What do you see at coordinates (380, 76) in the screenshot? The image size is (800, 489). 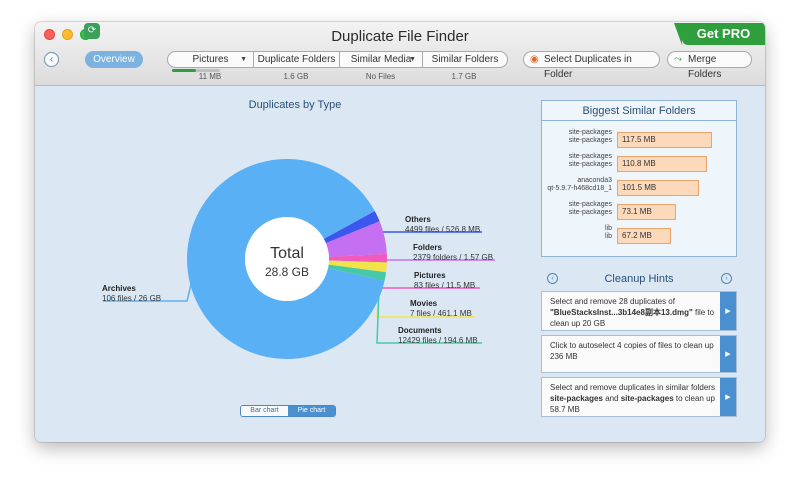 I see `segment-size: No Files` at bounding box center [380, 76].